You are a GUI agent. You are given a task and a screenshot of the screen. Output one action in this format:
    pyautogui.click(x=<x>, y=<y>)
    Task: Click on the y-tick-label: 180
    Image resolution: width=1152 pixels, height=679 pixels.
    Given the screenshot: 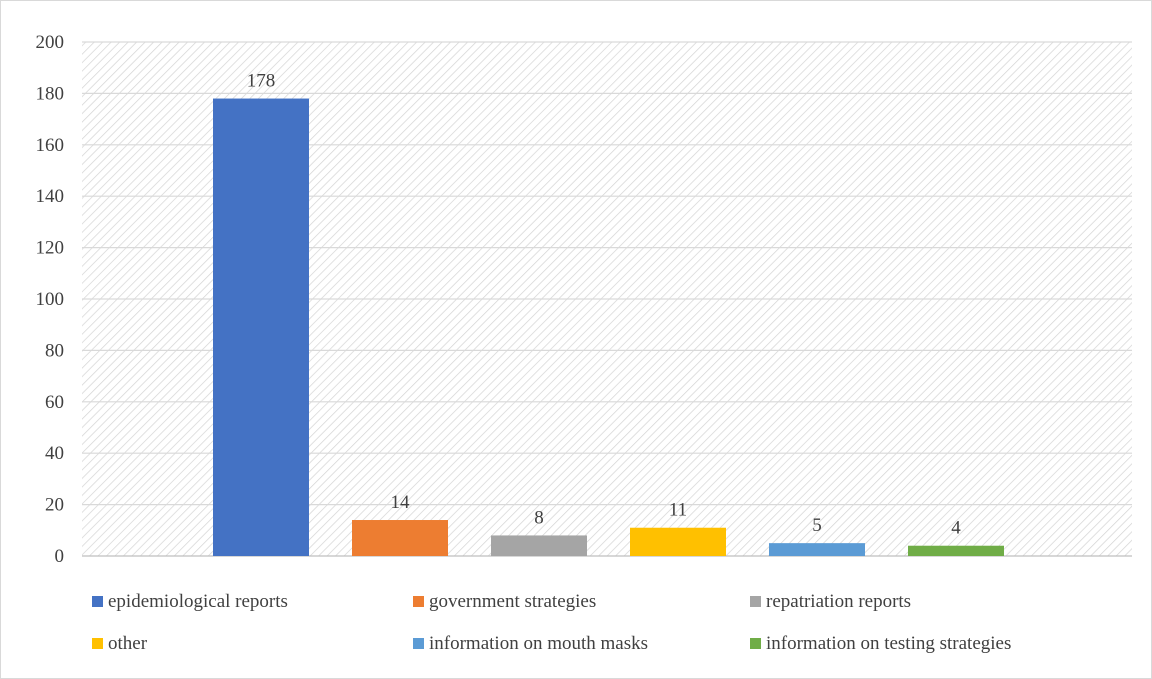 What is the action you would take?
    pyautogui.click(x=50, y=93)
    